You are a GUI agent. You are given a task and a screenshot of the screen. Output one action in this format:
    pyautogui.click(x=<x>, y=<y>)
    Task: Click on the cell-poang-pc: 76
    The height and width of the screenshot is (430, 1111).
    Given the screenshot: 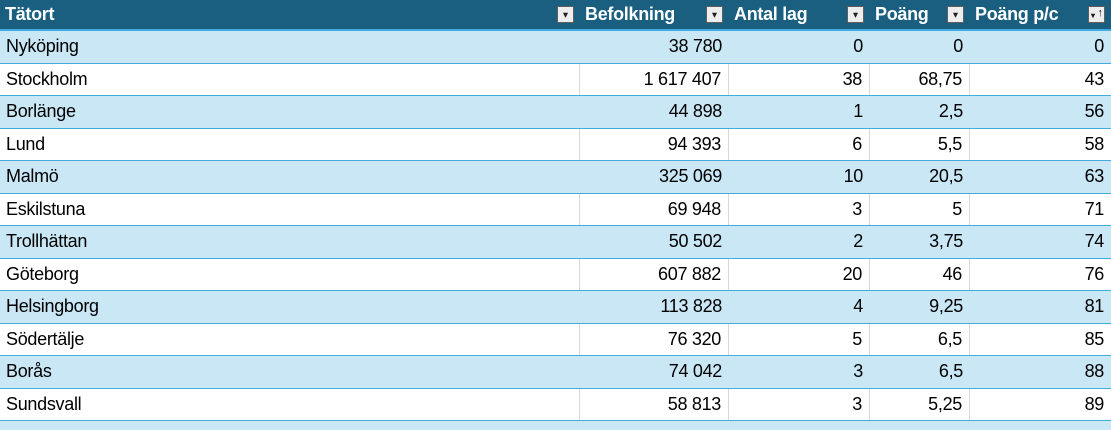 What is the action you would take?
    pyautogui.click(x=1094, y=273)
    